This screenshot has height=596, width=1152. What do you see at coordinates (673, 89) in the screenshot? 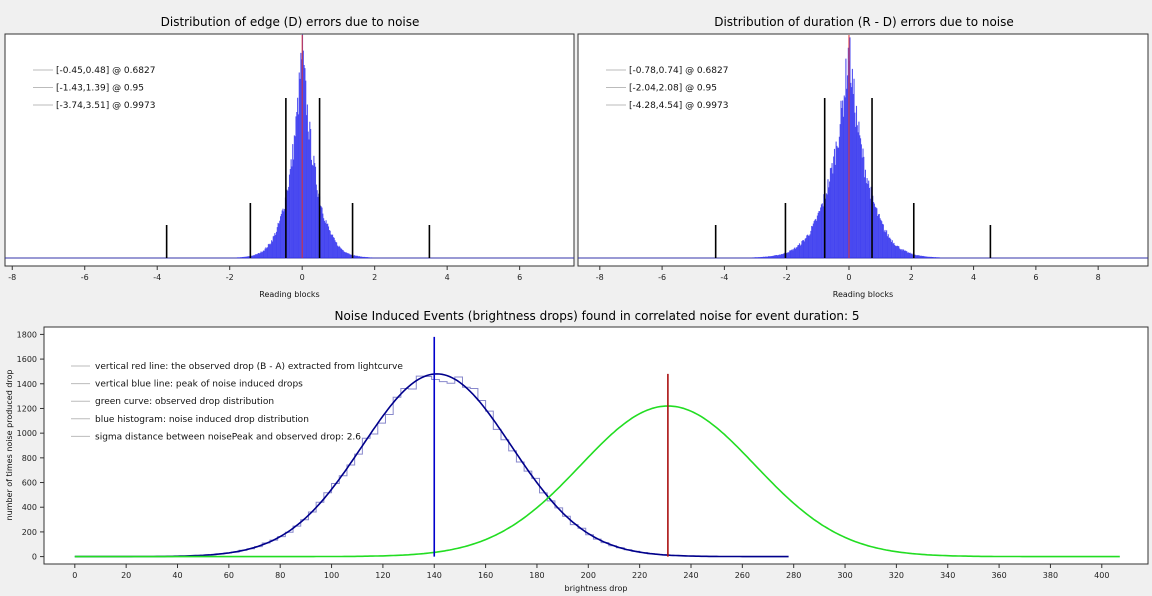
I see `legend-entry: [-2.04,2.08] @ 0.95` at bounding box center [673, 89].